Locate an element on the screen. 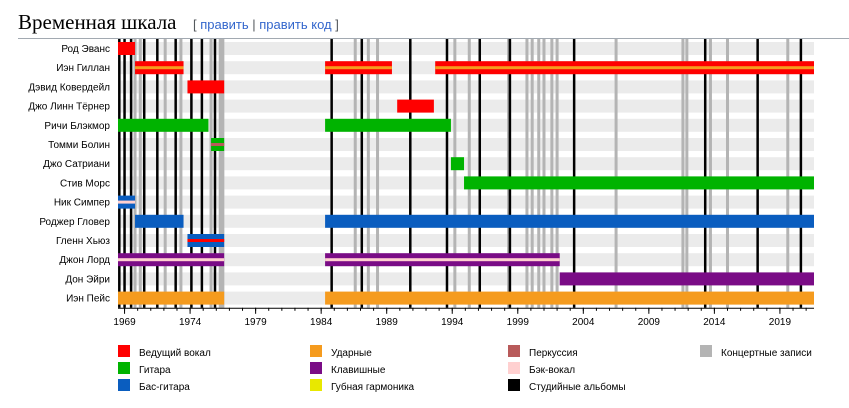 The width and height of the screenshot is (849, 408). member-name-label: Род Эванс is located at coordinates (85, 49).